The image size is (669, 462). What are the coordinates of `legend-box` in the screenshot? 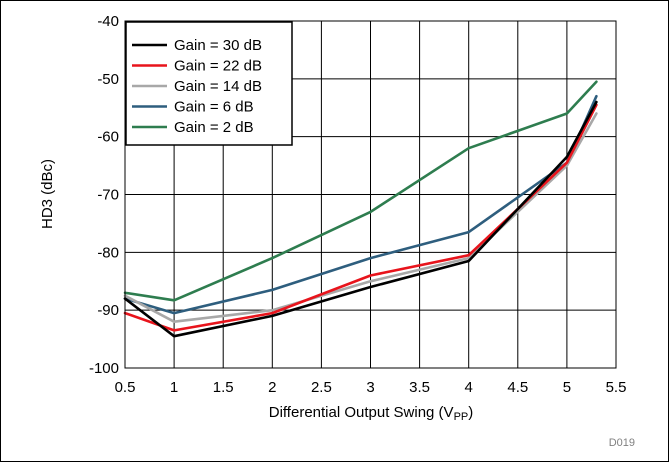 It's located at (209, 83).